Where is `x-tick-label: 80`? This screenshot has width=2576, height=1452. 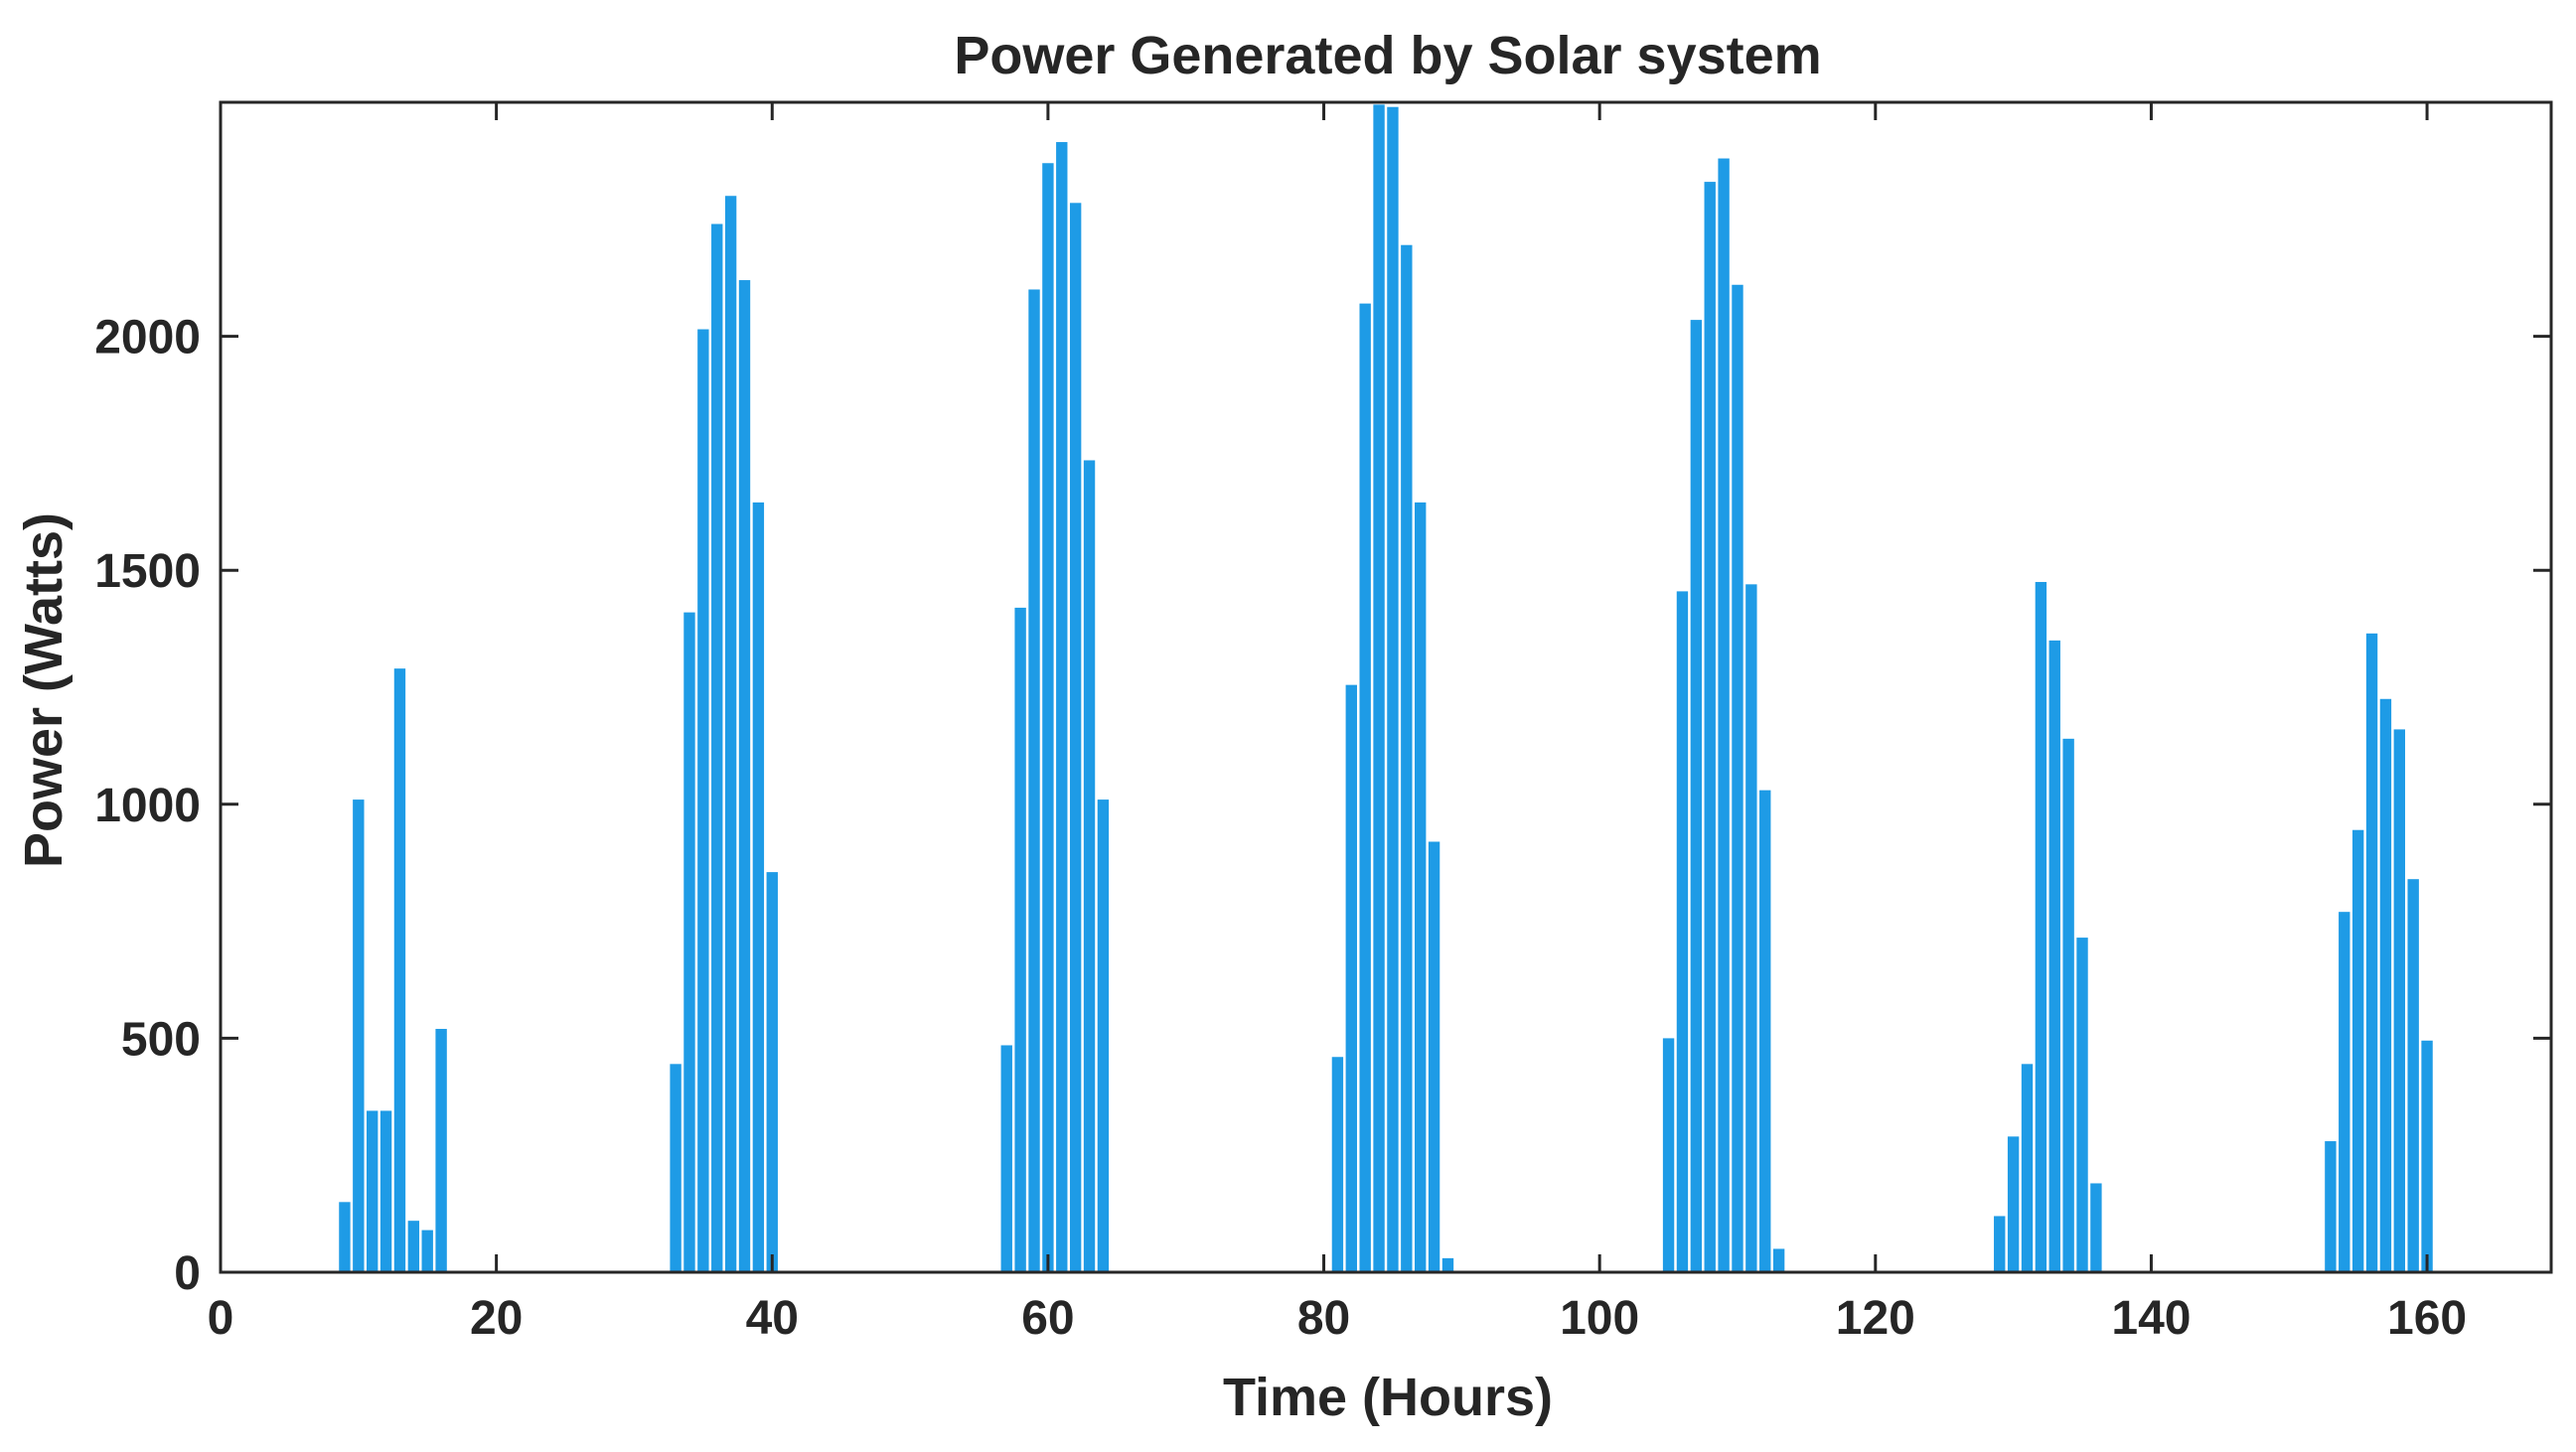 x-tick-label: 80 is located at coordinates (1323, 1318).